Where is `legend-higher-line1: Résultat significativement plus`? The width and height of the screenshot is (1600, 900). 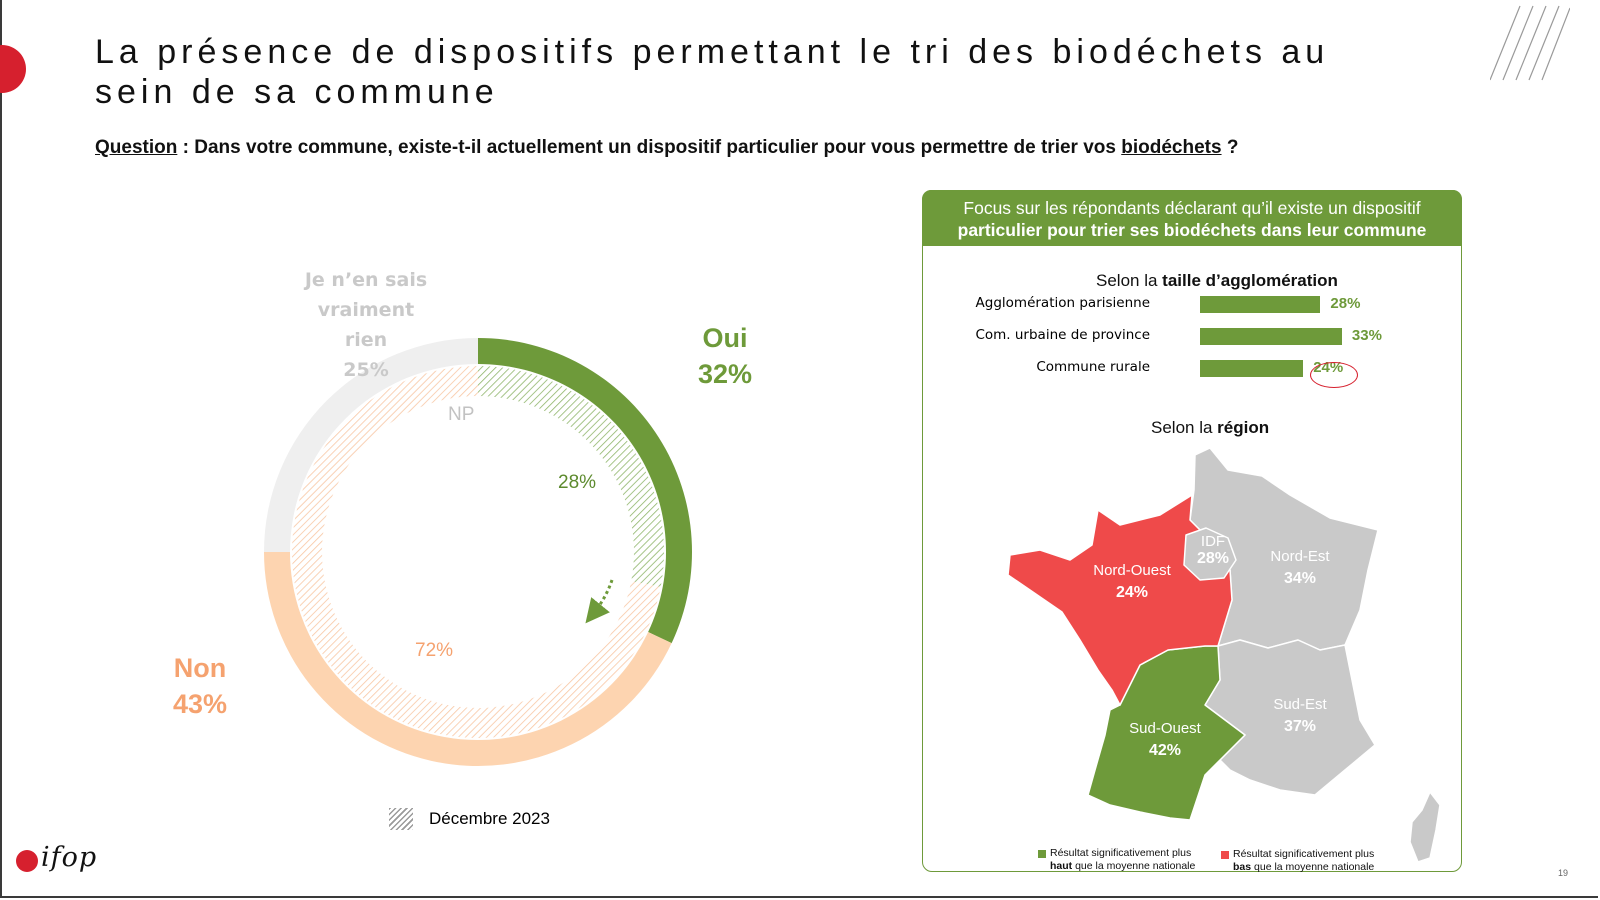
legend-higher-line1: Résultat significativement plus is located at coordinates (1121, 853).